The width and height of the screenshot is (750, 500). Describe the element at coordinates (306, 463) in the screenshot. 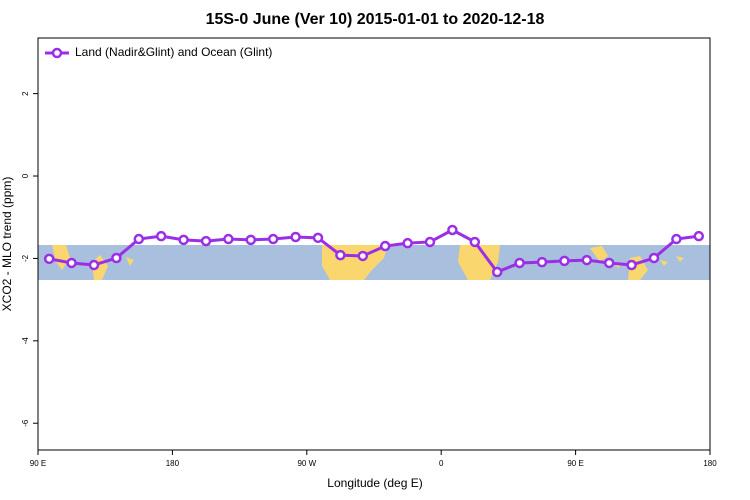

I see `x-tick-label: 90 W` at that location.